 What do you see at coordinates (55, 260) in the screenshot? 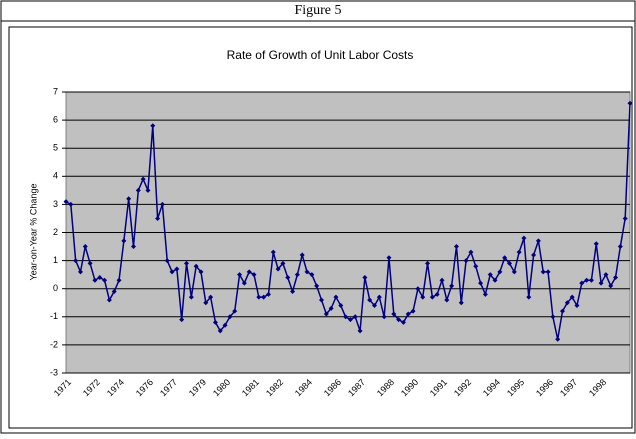
I see `y-tick-label: 1` at bounding box center [55, 260].